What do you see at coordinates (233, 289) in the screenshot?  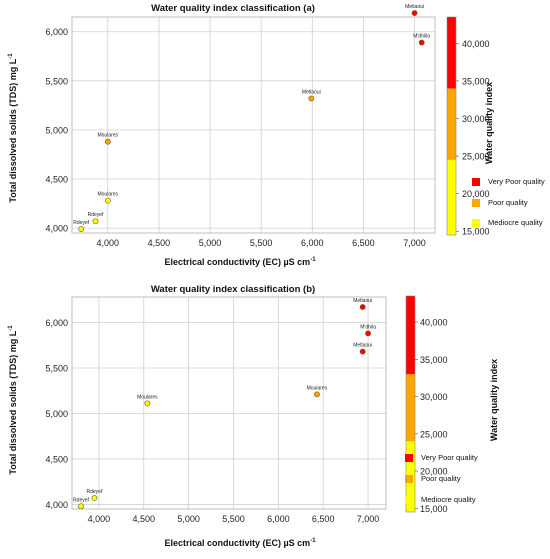 I see `chart-title: Water quality index classification (b)` at bounding box center [233, 289].